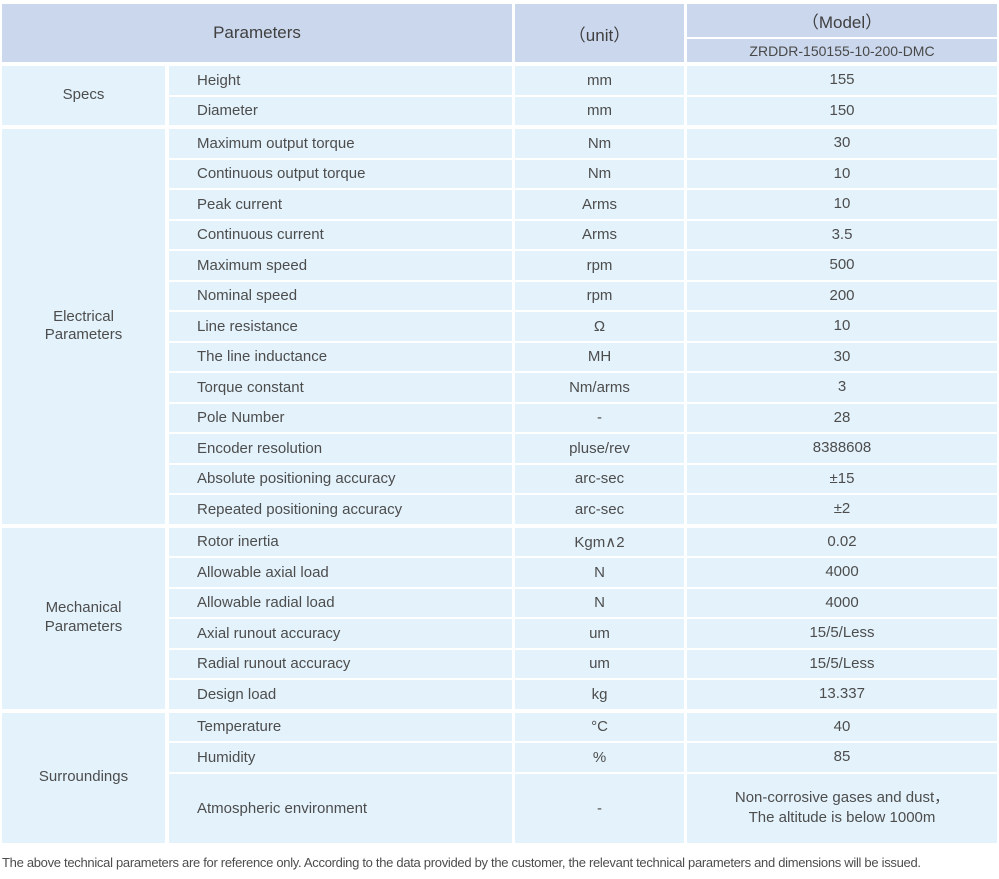  Describe the element at coordinates (340, 417) in the screenshot. I see `param-name: Pole Number` at that location.